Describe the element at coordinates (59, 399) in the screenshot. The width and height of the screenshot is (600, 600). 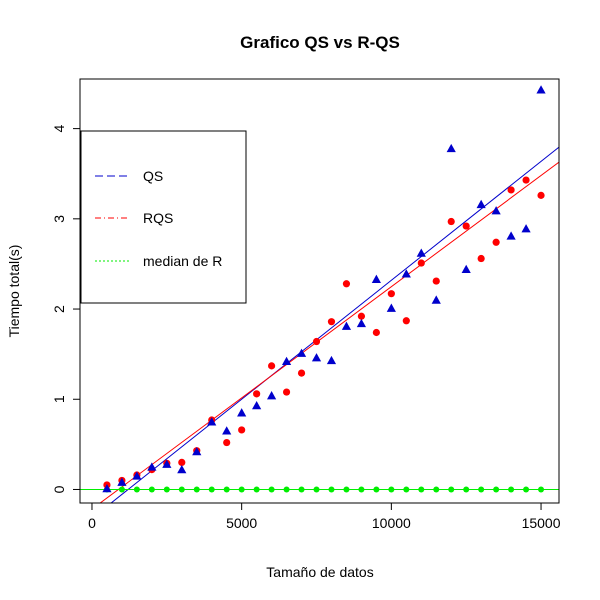
I see `y-tick-label: 1` at that location.